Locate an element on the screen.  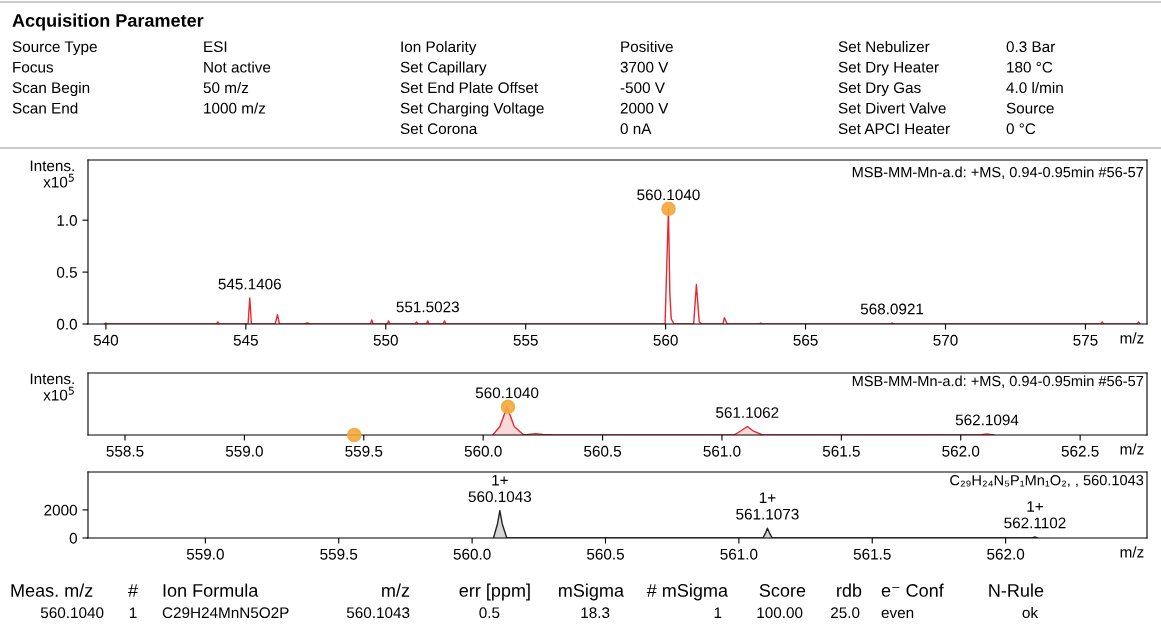
x-tick-label: 558.5 is located at coordinates (125, 451).